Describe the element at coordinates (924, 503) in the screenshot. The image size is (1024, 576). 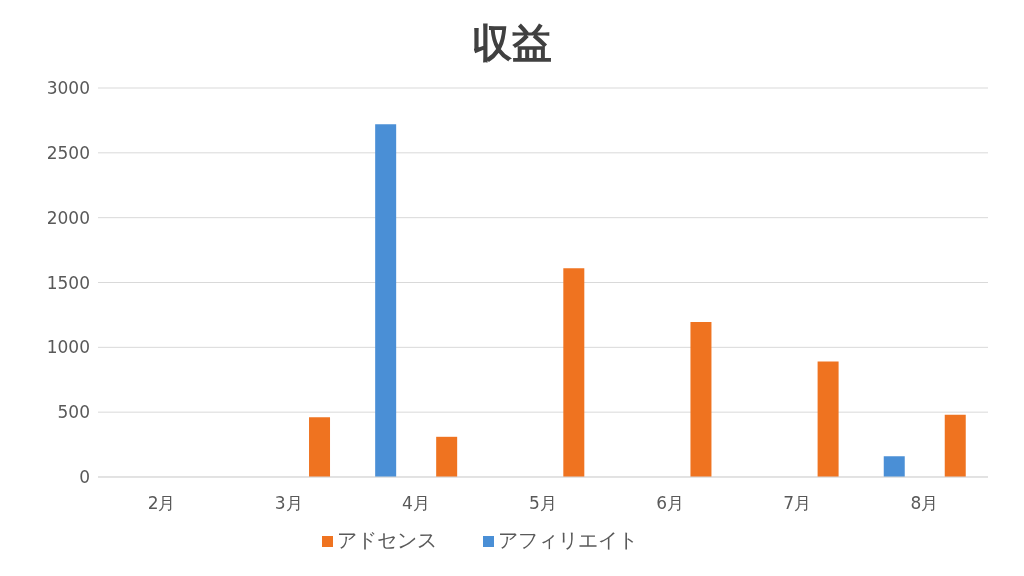
I see `x-tick-label: 8月` at that location.